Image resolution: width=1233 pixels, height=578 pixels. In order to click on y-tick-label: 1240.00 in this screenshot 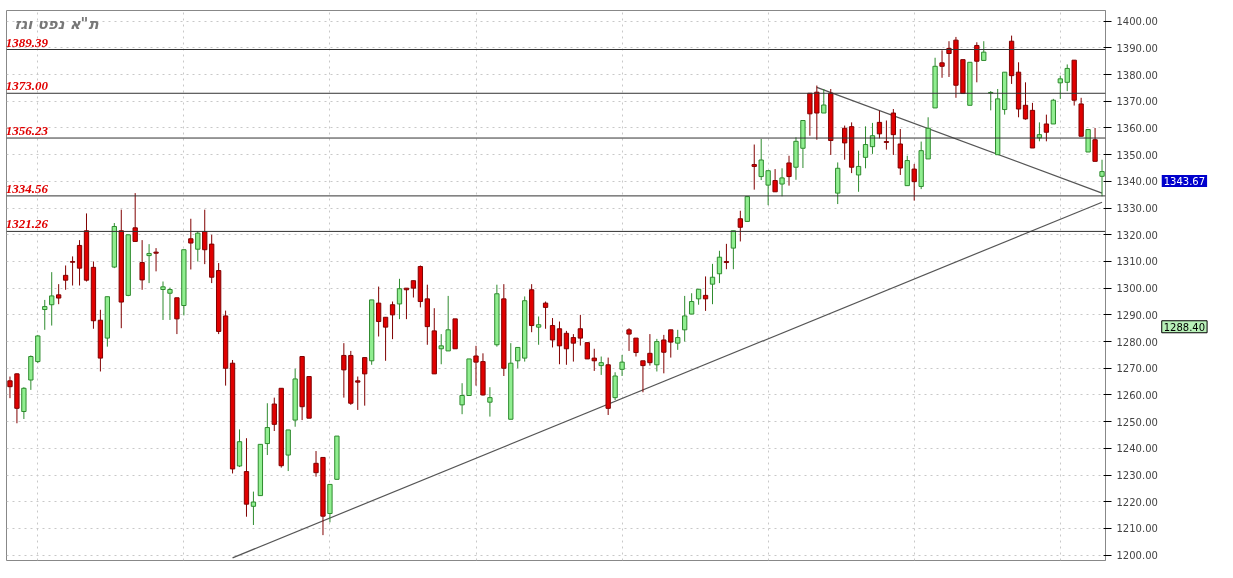, I will do `click(1137, 449)`.